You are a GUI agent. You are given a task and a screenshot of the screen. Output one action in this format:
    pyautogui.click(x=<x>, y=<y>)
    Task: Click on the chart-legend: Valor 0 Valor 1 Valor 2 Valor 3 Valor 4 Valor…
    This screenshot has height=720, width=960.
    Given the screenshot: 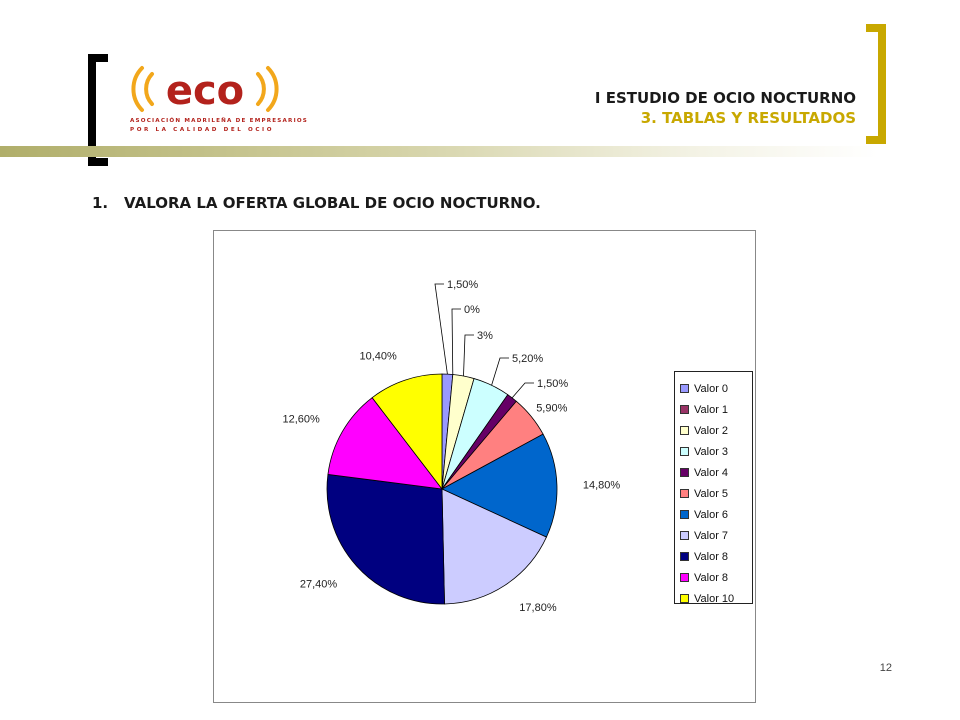 What is the action you would take?
    pyautogui.click(x=713, y=488)
    